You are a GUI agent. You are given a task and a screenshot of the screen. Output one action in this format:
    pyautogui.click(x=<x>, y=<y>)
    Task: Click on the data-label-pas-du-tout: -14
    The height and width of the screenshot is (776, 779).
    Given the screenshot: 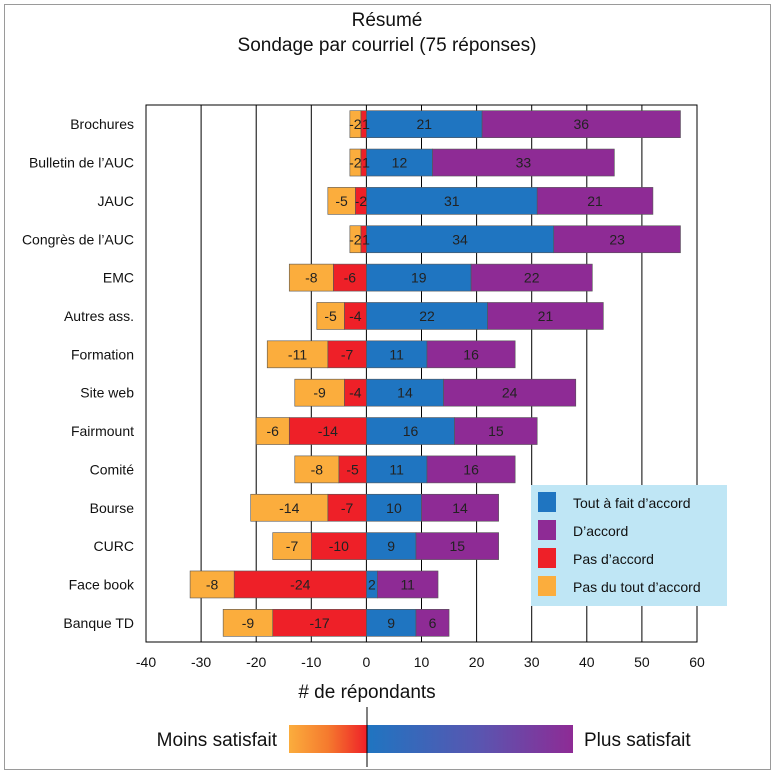 What is the action you would take?
    pyautogui.click(x=289, y=508)
    